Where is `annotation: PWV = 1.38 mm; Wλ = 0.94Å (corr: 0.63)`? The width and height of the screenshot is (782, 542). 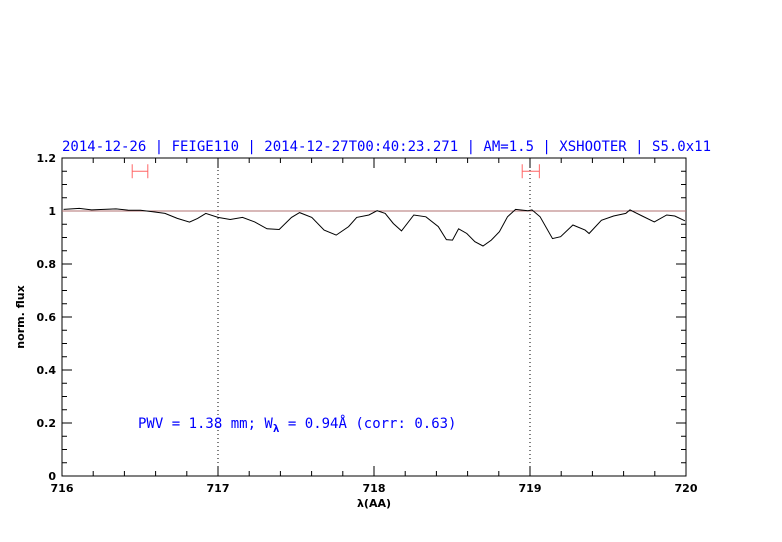 annotation: PWV = 1.38 mm; Wλ = 0.94Å (corr: 0.63) is located at coordinates (297, 425).